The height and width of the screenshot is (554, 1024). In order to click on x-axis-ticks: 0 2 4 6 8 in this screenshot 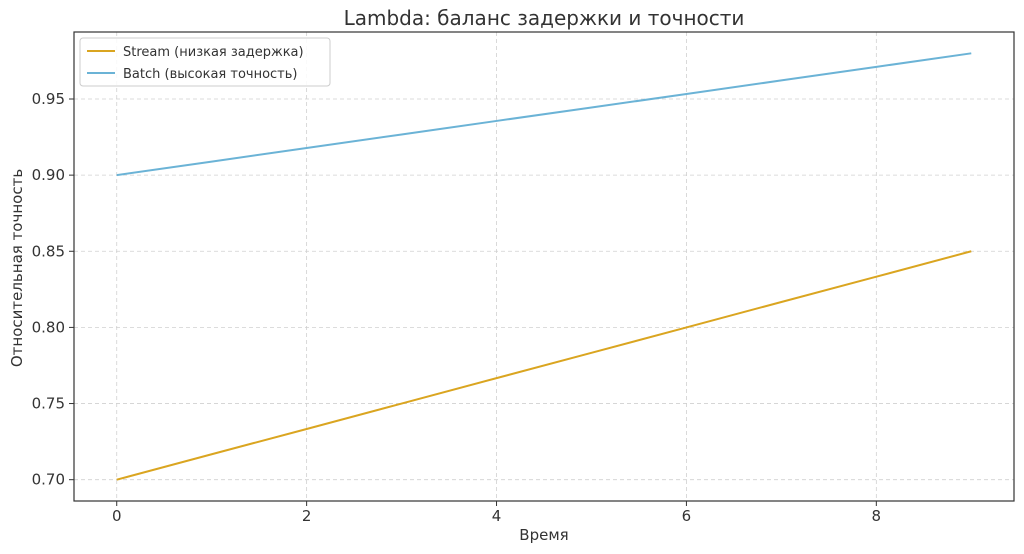, I will do `click(496, 513)`.